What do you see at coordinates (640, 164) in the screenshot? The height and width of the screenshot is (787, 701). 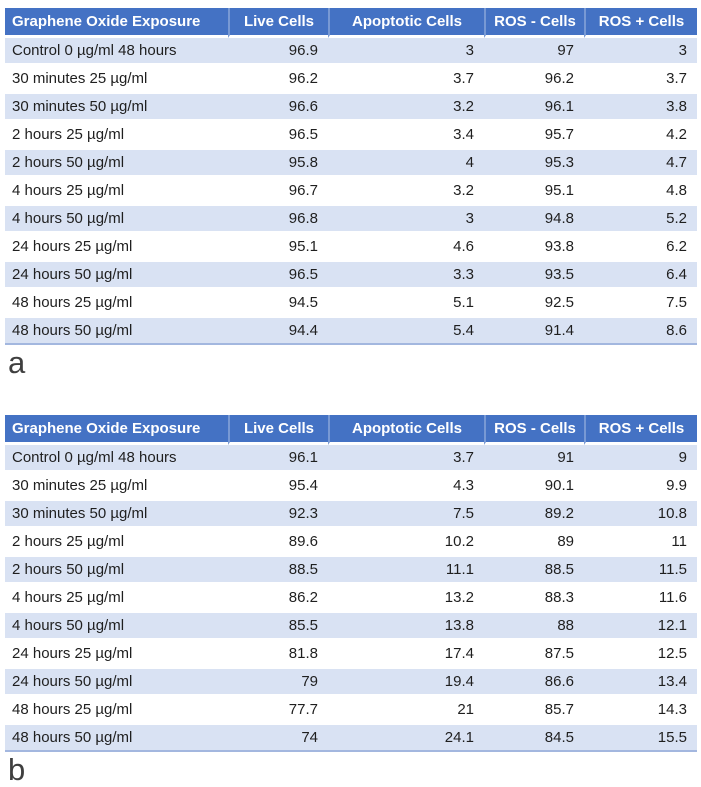 I see `value-cell: 4.7` at bounding box center [640, 164].